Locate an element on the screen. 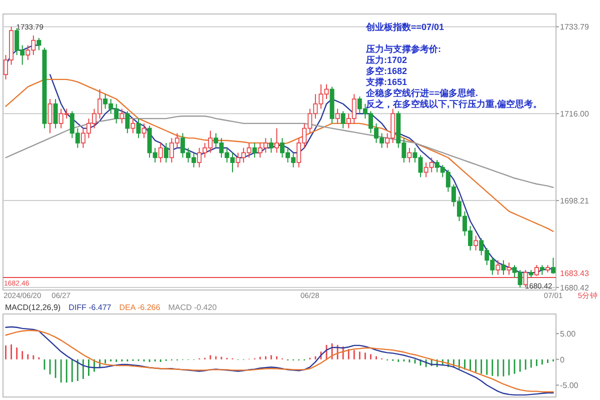 The height and width of the screenshot is (400, 600). annotation: 压力:1702 is located at coordinates (386, 60).